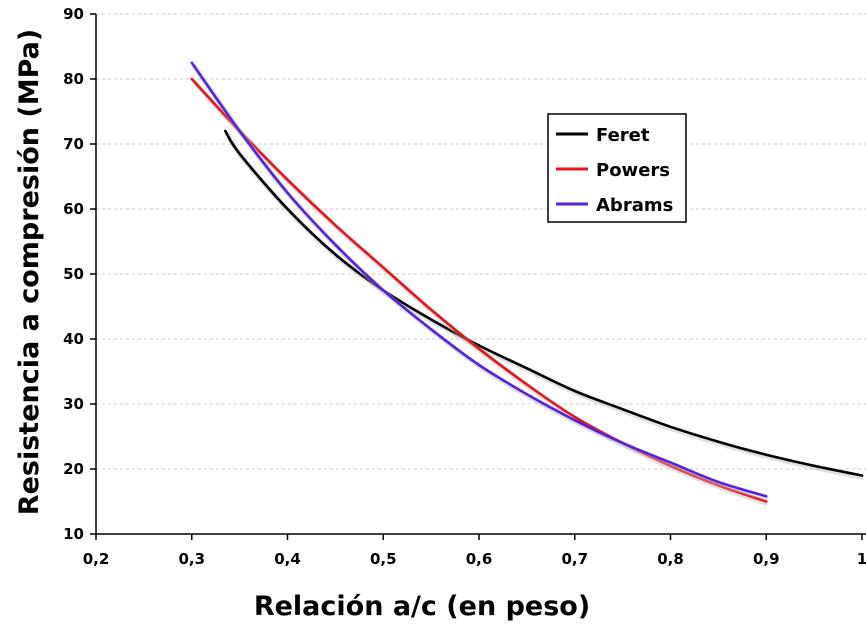 The height and width of the screenshot is (625, 866). What do you see at coordinates (623, 135) in the screenshot?
I see `legend-label-feret: Feret` at bounding box center [623, 135].